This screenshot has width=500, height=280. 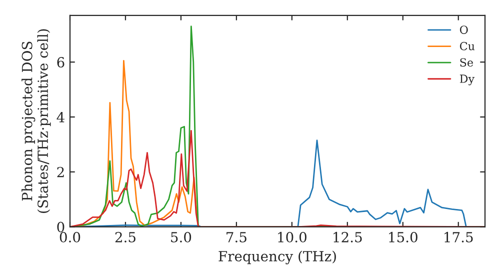 I want to click on x-tick-label: 15.0, so click(x=403, y=237).